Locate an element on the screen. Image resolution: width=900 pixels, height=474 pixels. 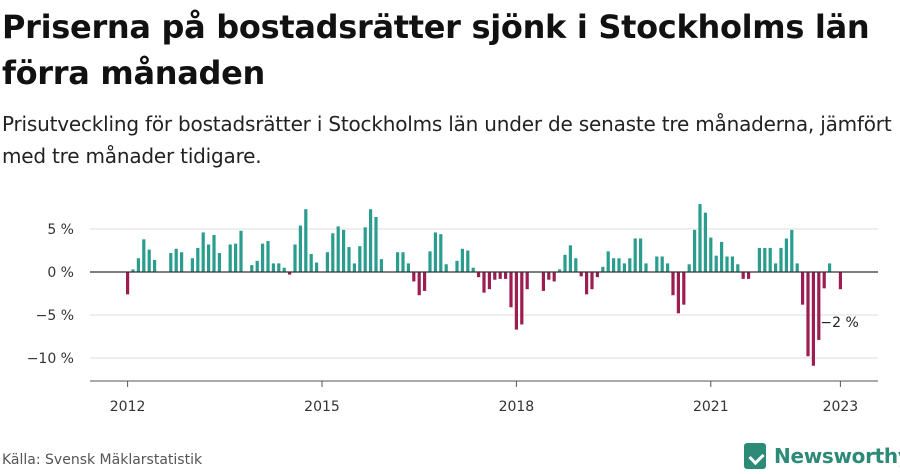
latest-value-label: −2 % is located at coordinates (839, 323).